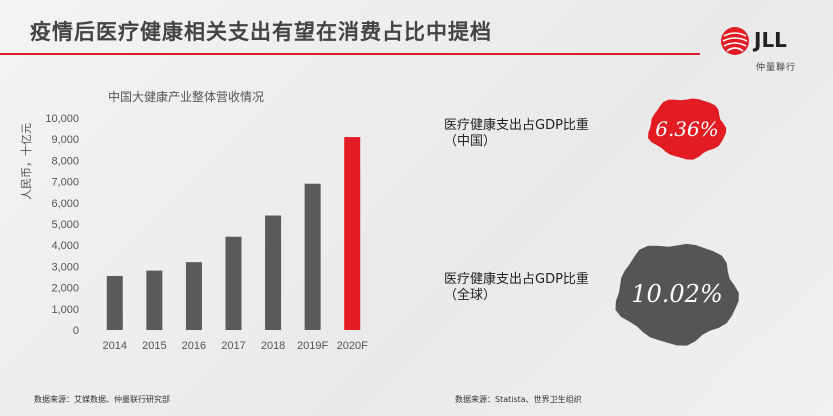 The image size is (833, 416). What do you see at coordinates (65, 310) in the screenshot?
I see `y-tick-label: 1,000` at bounding box center [65, 310].